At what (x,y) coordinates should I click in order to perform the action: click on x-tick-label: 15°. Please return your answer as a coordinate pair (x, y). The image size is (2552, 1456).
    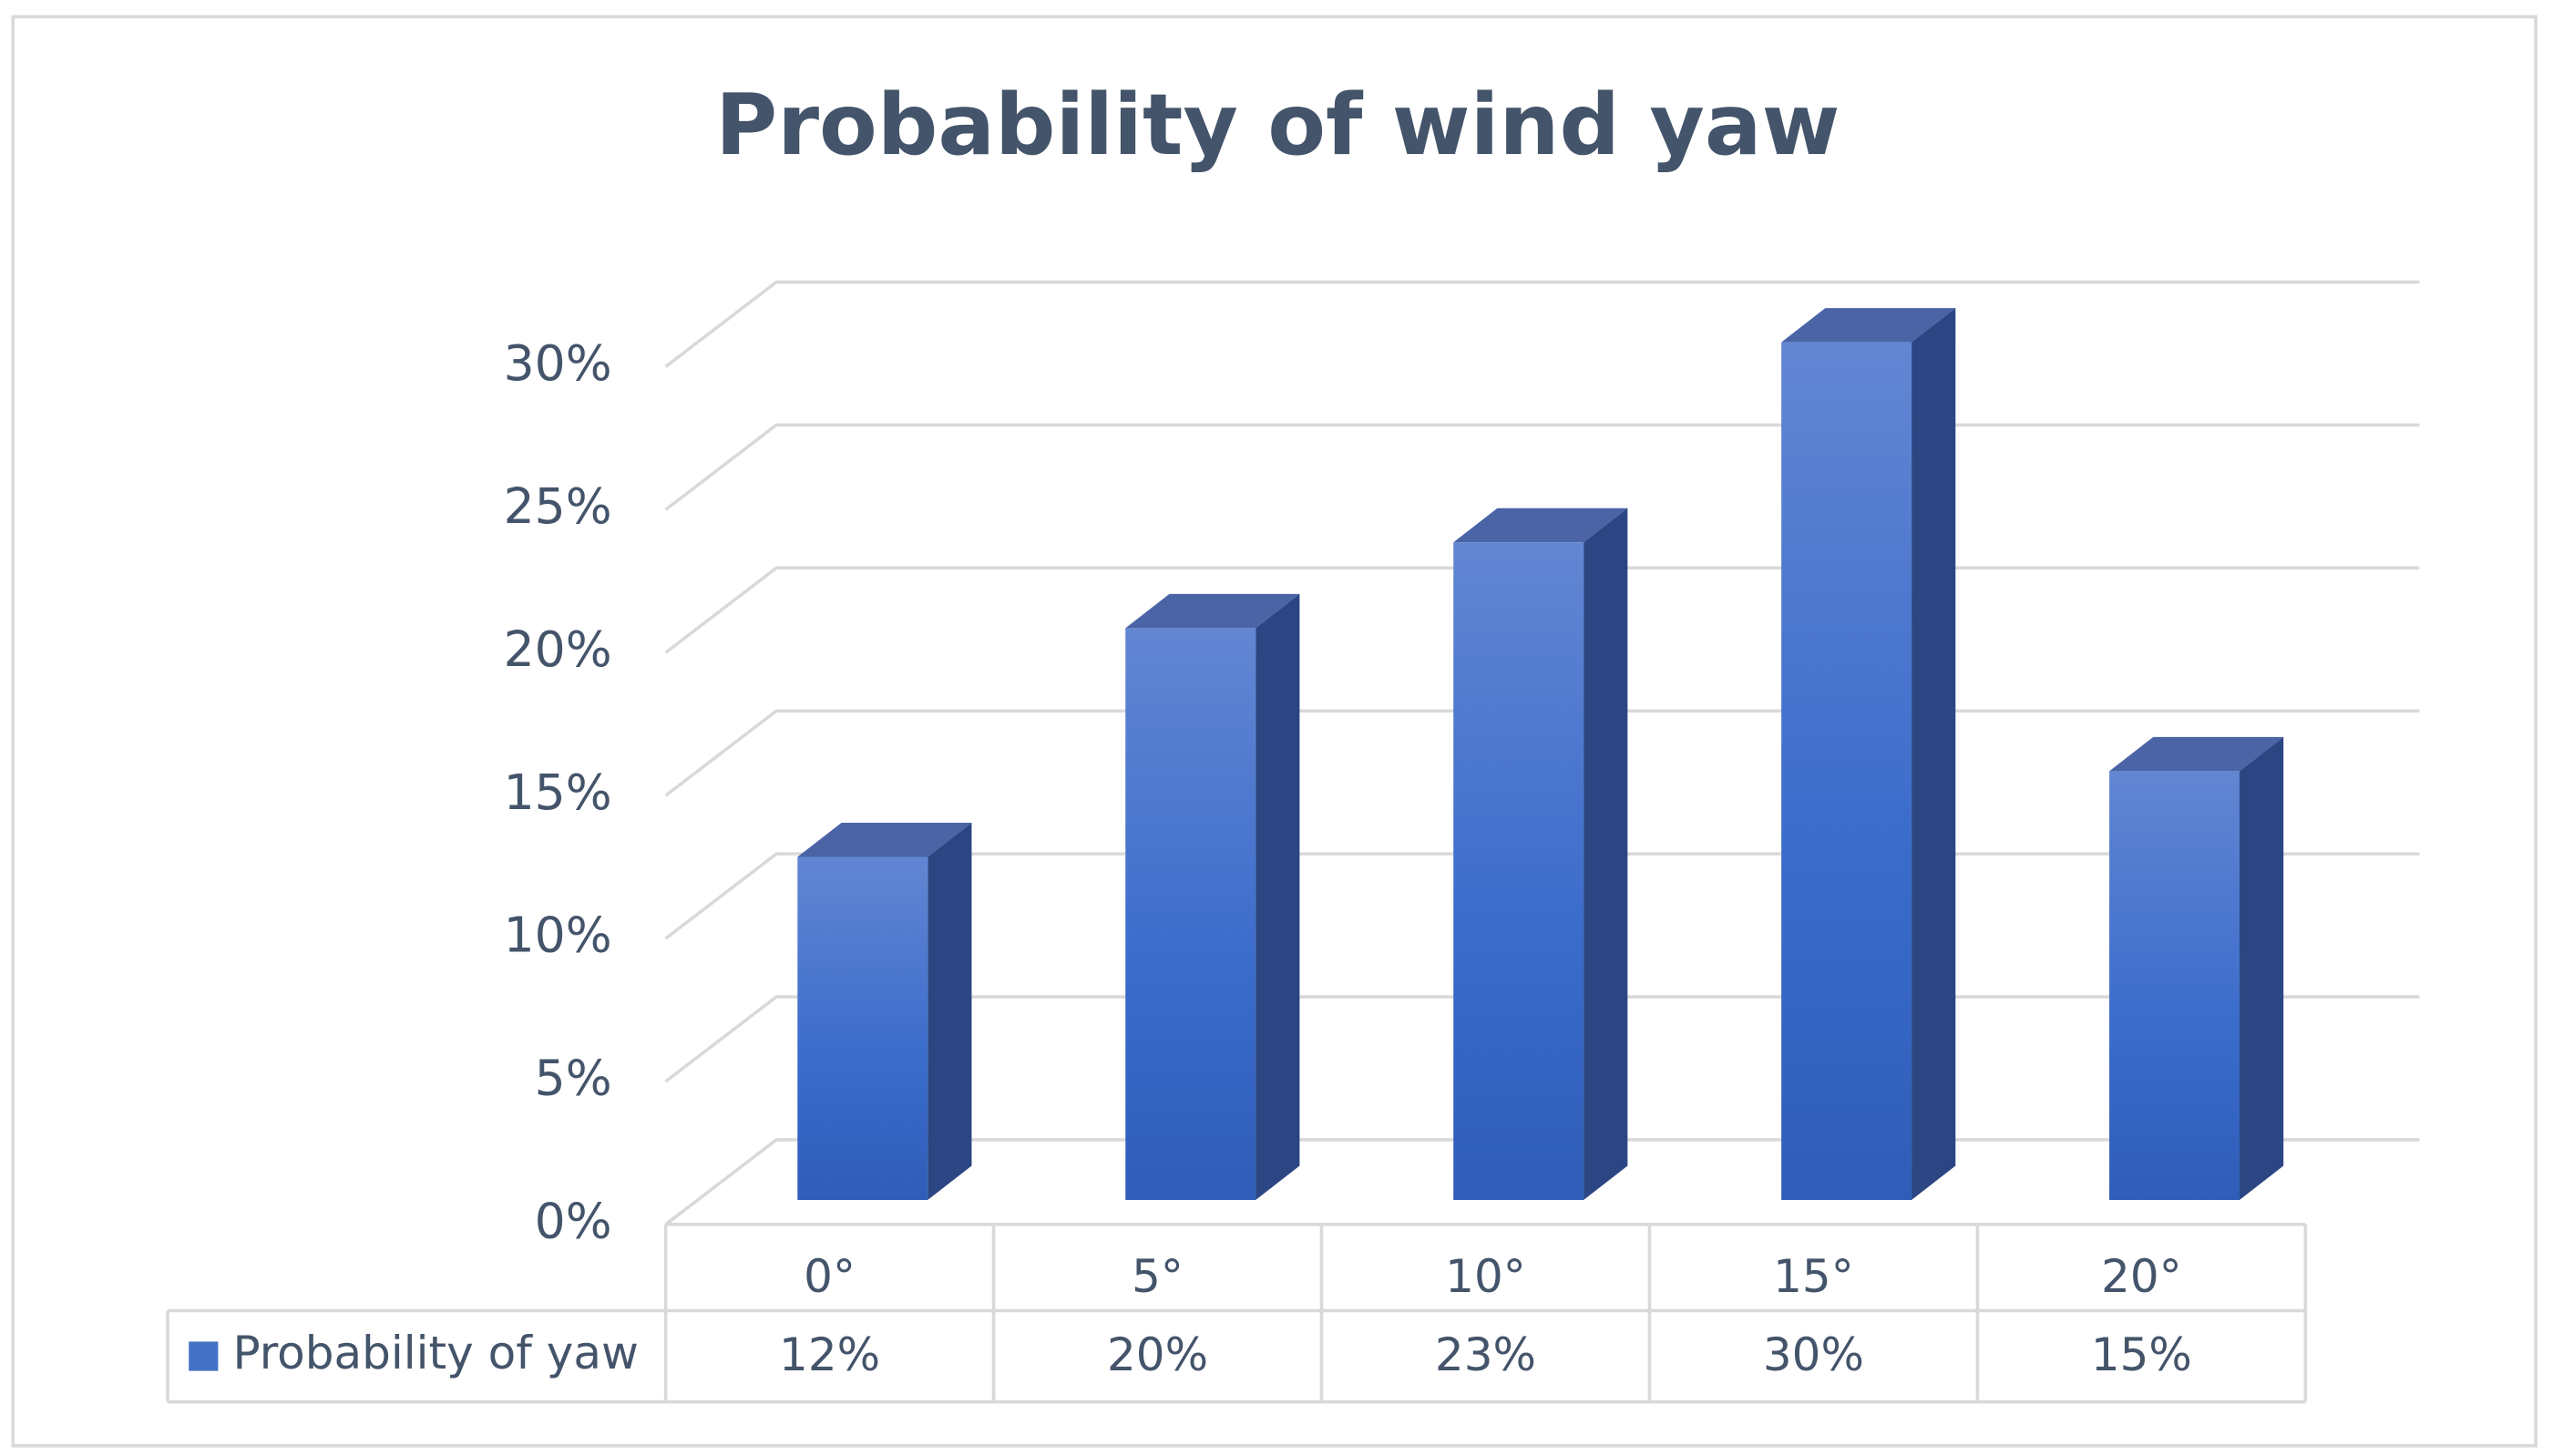
    Looking at the image, I should click on (1813, 1276).